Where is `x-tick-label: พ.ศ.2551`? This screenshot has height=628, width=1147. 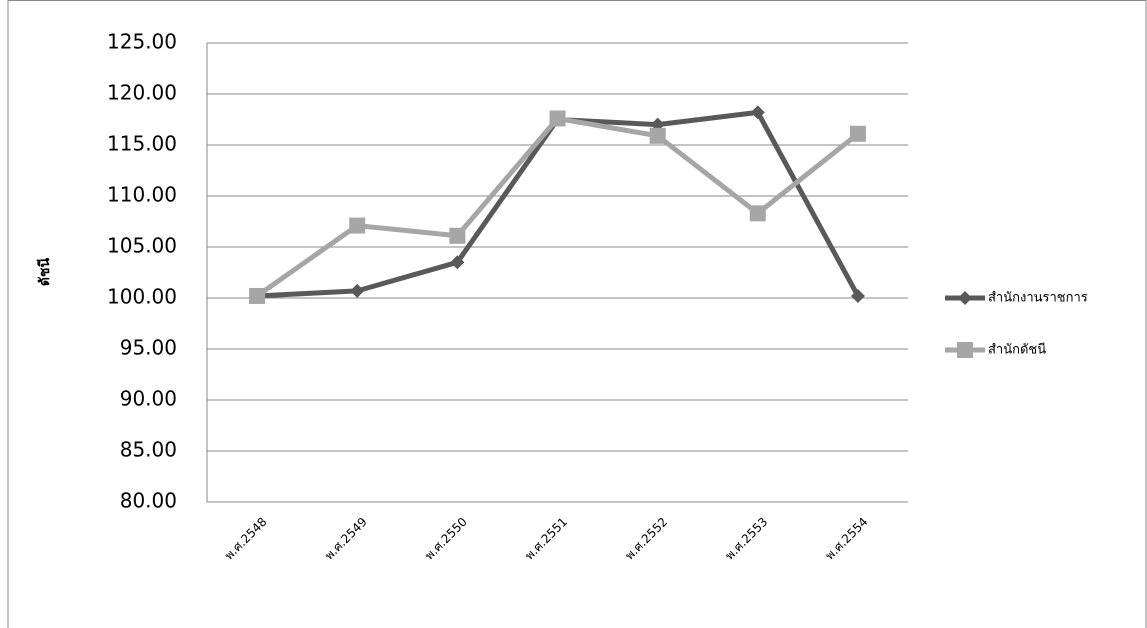 x-tick-label: พ.ศ.2551 is located at coordinates (546, 539).